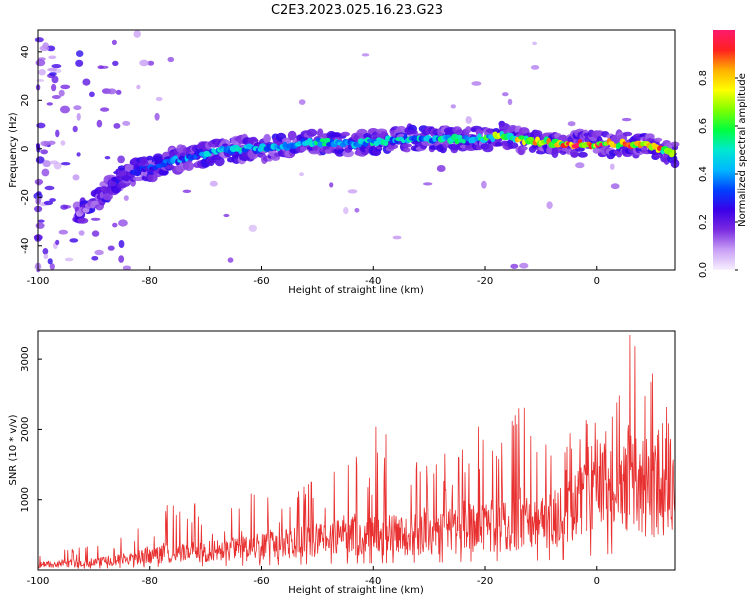 This screenshot has width=750, height=600. What do you see at coordinates (703, 78) in the screenshot?
I see `colorbar-tick-label: 0.8` at bounding box center [703, 78].